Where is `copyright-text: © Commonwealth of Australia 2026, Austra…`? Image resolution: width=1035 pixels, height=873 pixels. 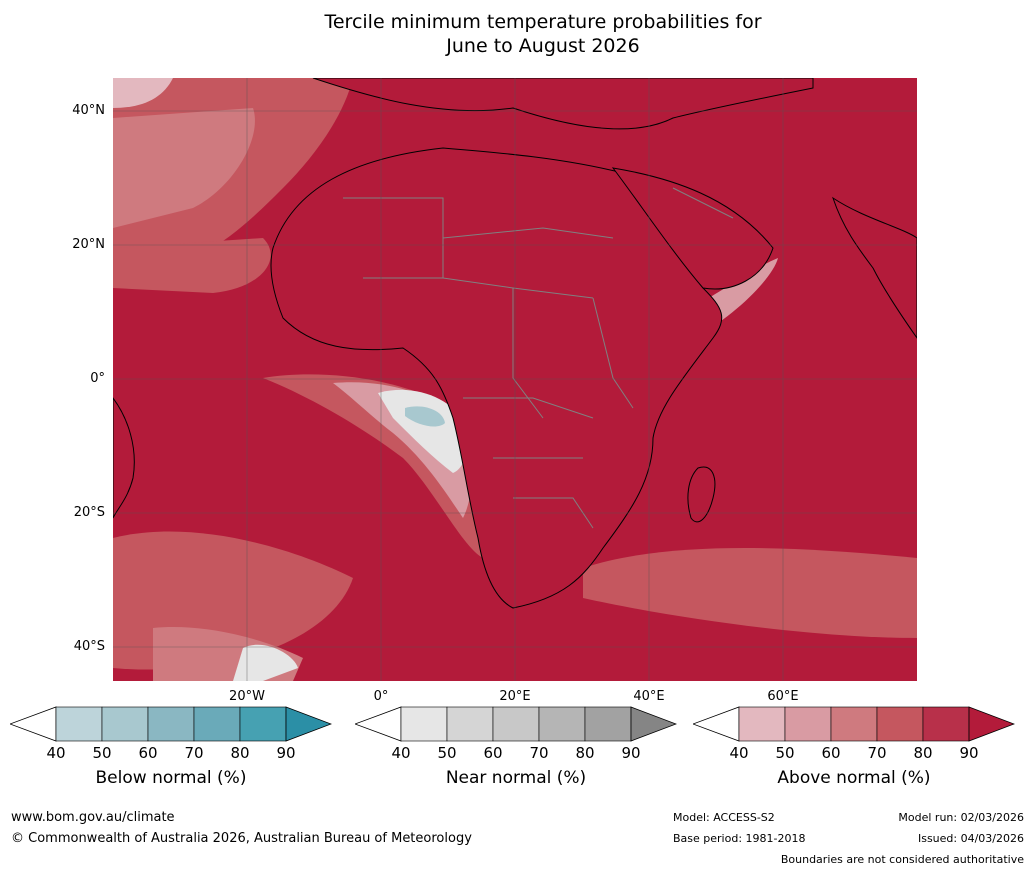
copyright-text: © Commonwealth of Australia 2026, Austra… is located at coordinates (241, 838).